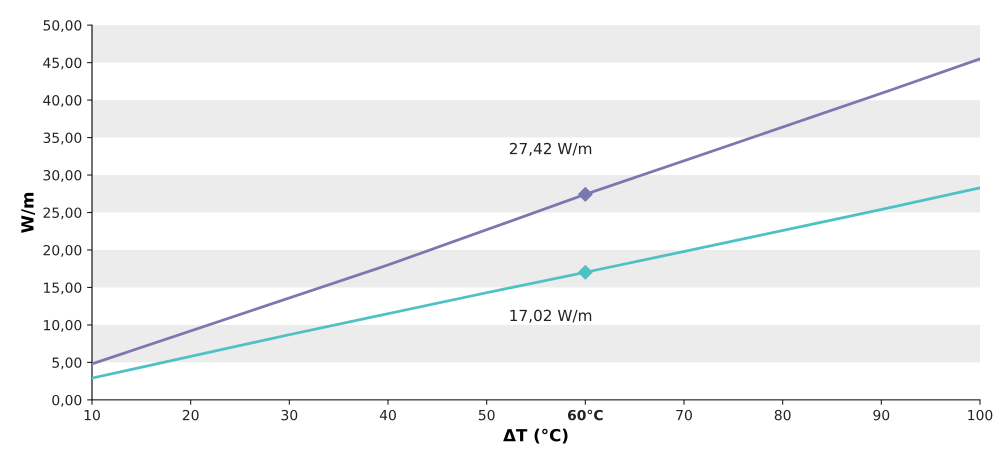  Describe the element at coordinates (92, 415) in the screenshot. I see `x-tick-label: 10` at that location.